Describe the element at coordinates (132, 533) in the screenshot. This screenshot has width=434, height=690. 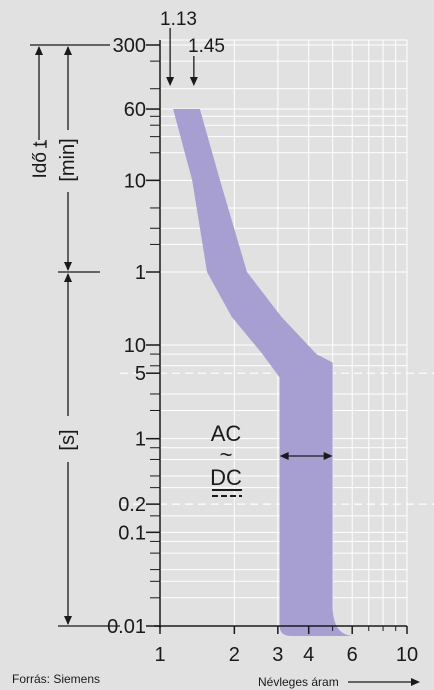
I see `y-tick-label: 0.1` at that location.